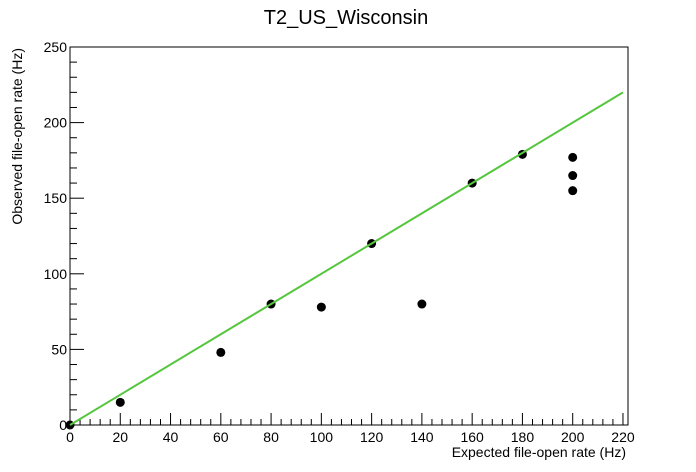 This screenshot has height=472, width=696. I want to click on x-tick-label: 200, so click(573, 437).